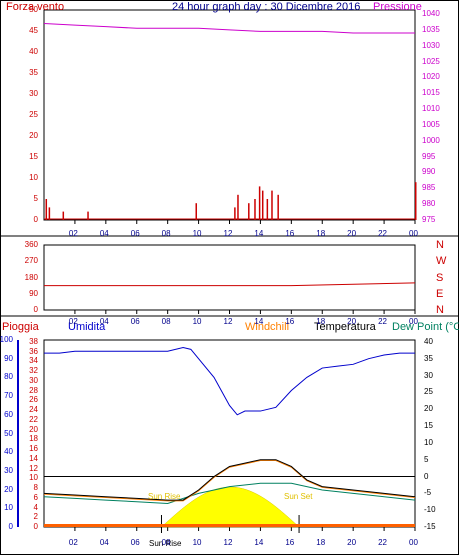  Describe the element at coordinates (35, 526) in the screenshot. I see `rain-tick-label: 0` at that location.